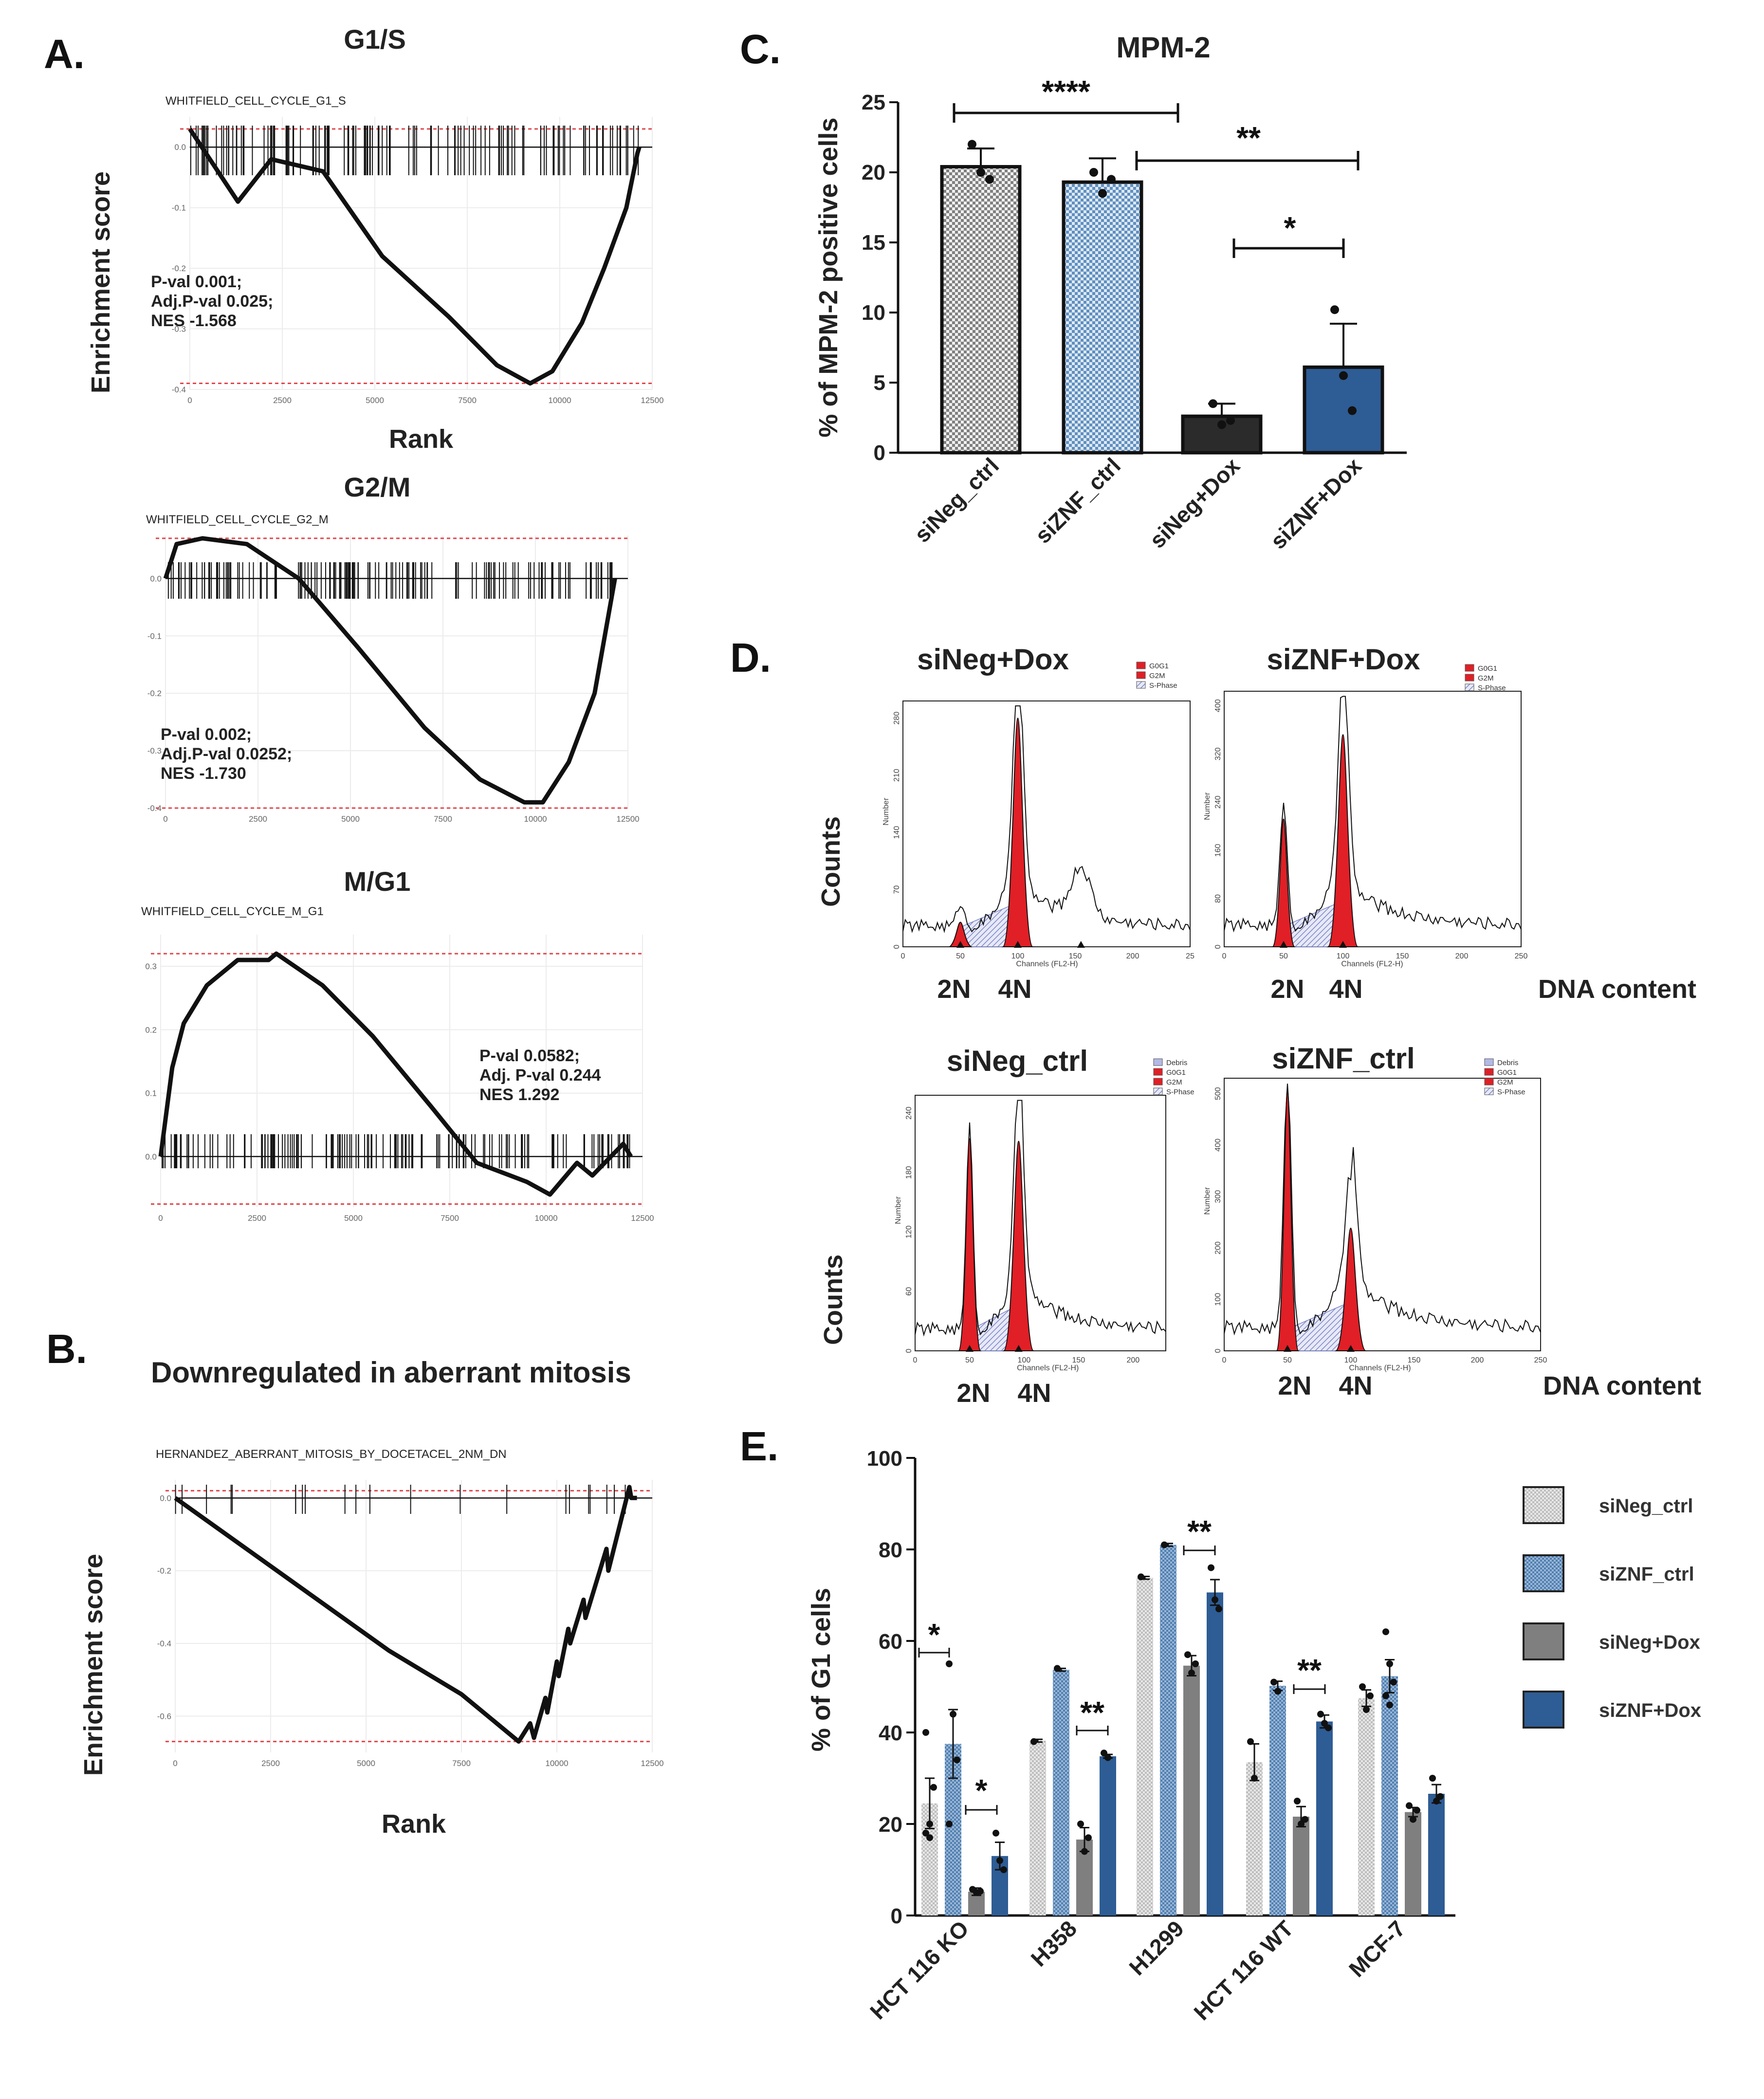 This screenshot has width=1764, height=2099. What do you see at coordinates (1646, 1506) in the screenshot?
I see `e-legend-label: siNeg_ctrl` at bounding box center [1646, 1506].